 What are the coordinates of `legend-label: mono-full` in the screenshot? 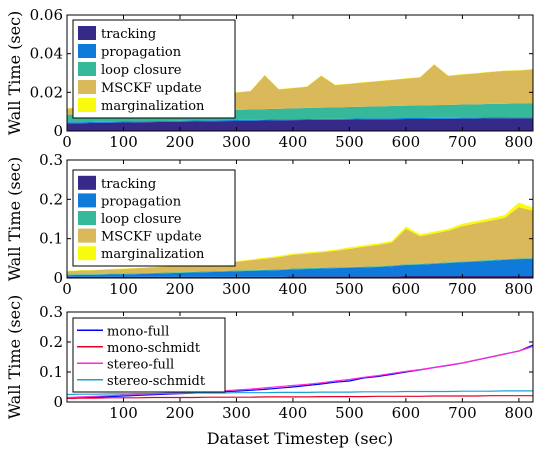 It's located at (138, 331).